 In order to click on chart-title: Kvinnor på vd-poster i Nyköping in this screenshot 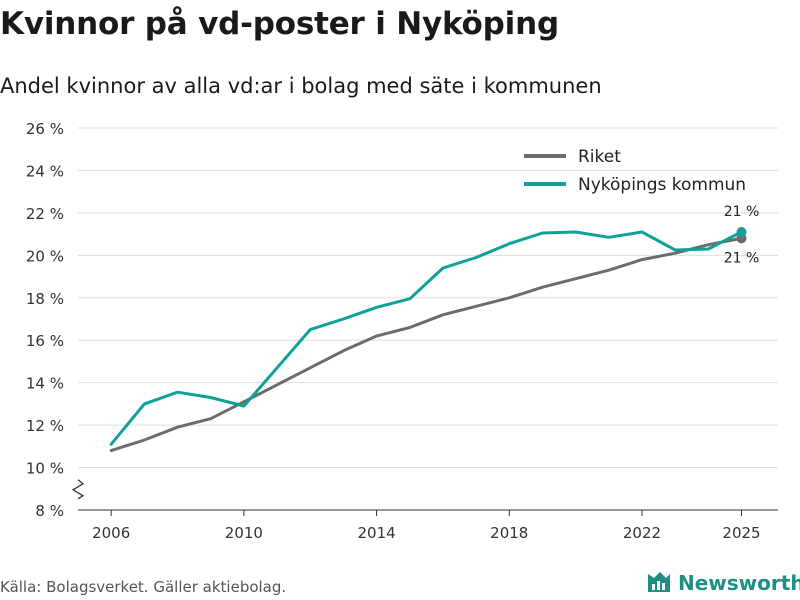, I will do `click(279, 24)`.